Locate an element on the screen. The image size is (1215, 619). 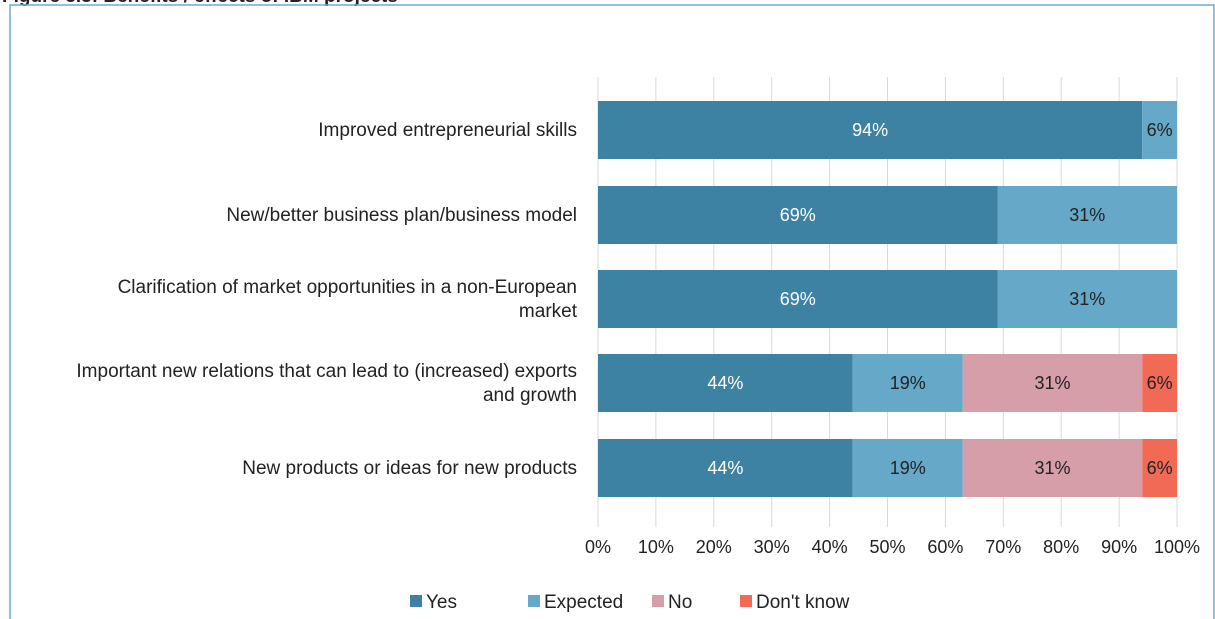
x-tick-label: 50% is located at coordinates (887, 547).